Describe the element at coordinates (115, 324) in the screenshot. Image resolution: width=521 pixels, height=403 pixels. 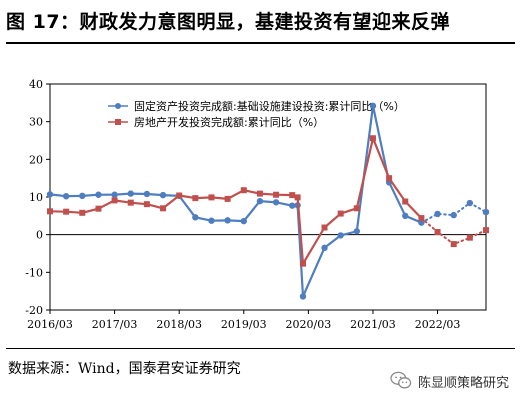
I see `x-tick-label: 2017/03` at that location.